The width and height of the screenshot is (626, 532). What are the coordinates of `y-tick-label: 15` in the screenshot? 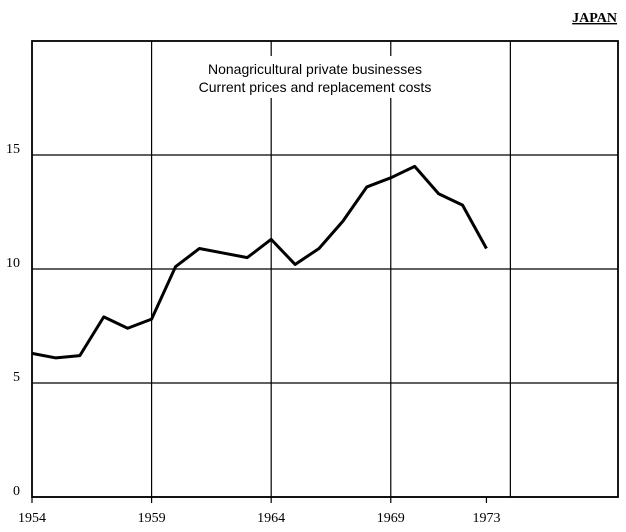 It's located at (13, 149).